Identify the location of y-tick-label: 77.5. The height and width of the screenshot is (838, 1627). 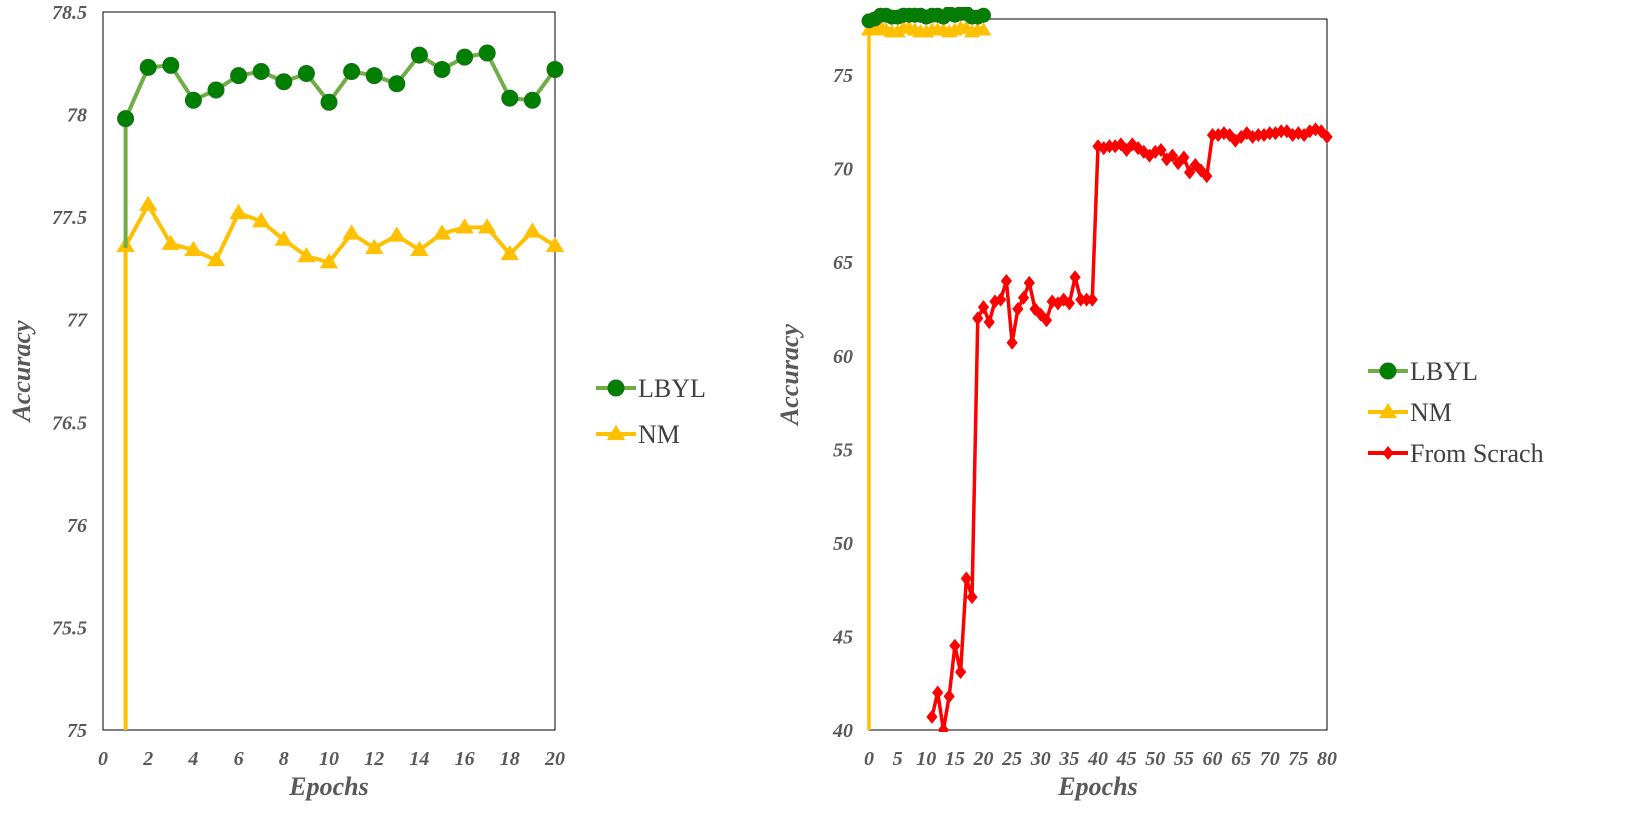
(69, 218).